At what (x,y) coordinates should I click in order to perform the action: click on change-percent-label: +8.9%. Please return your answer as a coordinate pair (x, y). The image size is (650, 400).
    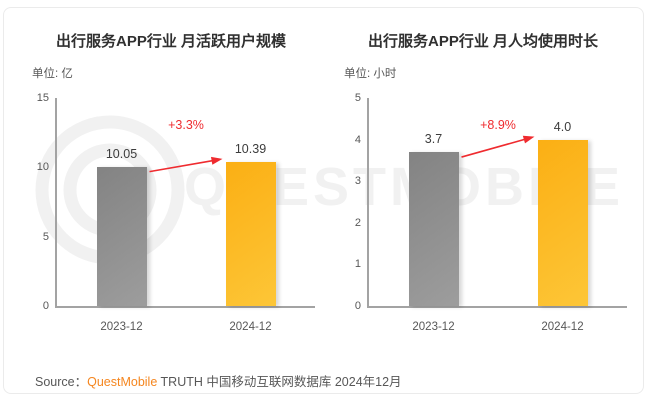
    Looking at the image, I should click on (498, 125).